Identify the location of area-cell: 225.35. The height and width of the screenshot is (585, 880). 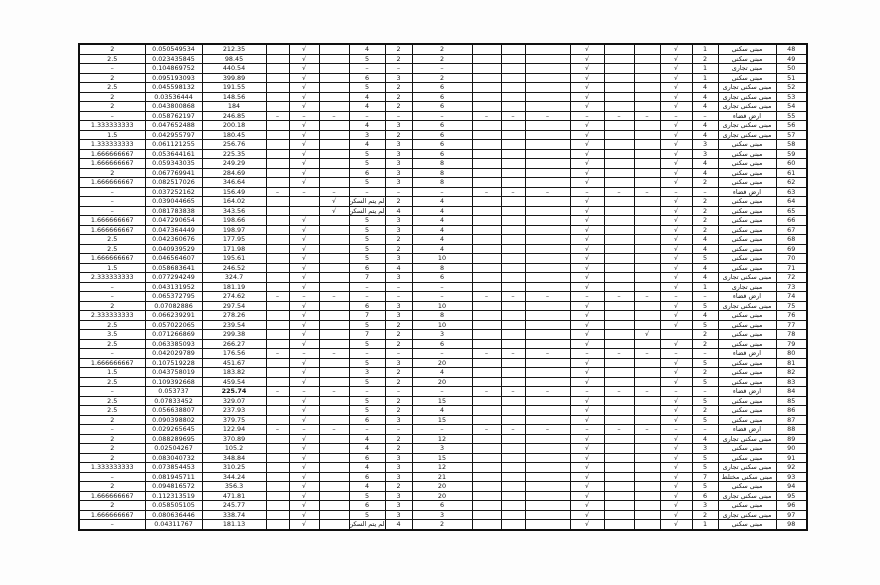
(234, 154).